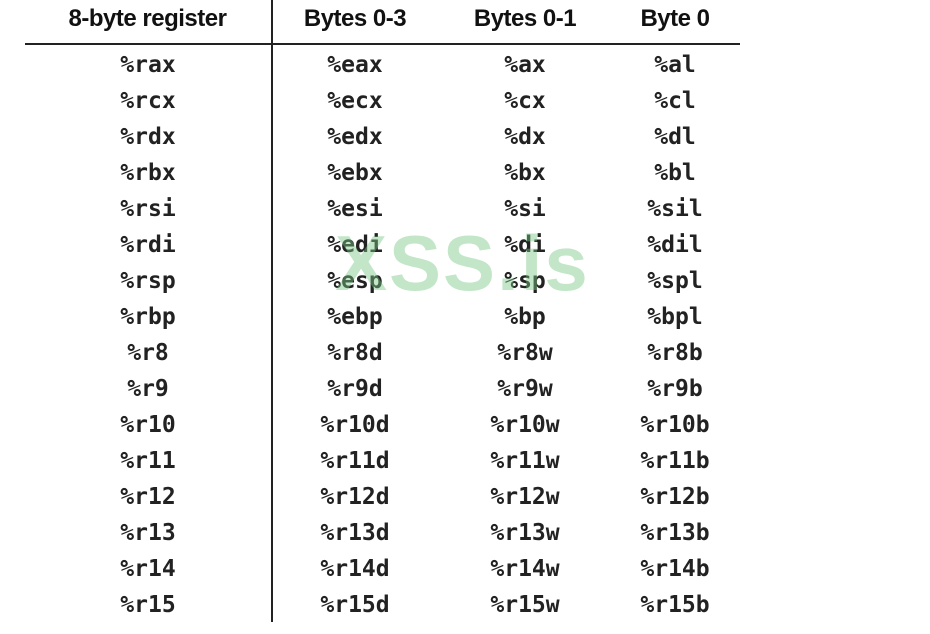 The image size is (930, 634). What do you see at coordinates (675, 65) in the screenshot?
I see `table-cell: %al` at bounding box center [675, 65].